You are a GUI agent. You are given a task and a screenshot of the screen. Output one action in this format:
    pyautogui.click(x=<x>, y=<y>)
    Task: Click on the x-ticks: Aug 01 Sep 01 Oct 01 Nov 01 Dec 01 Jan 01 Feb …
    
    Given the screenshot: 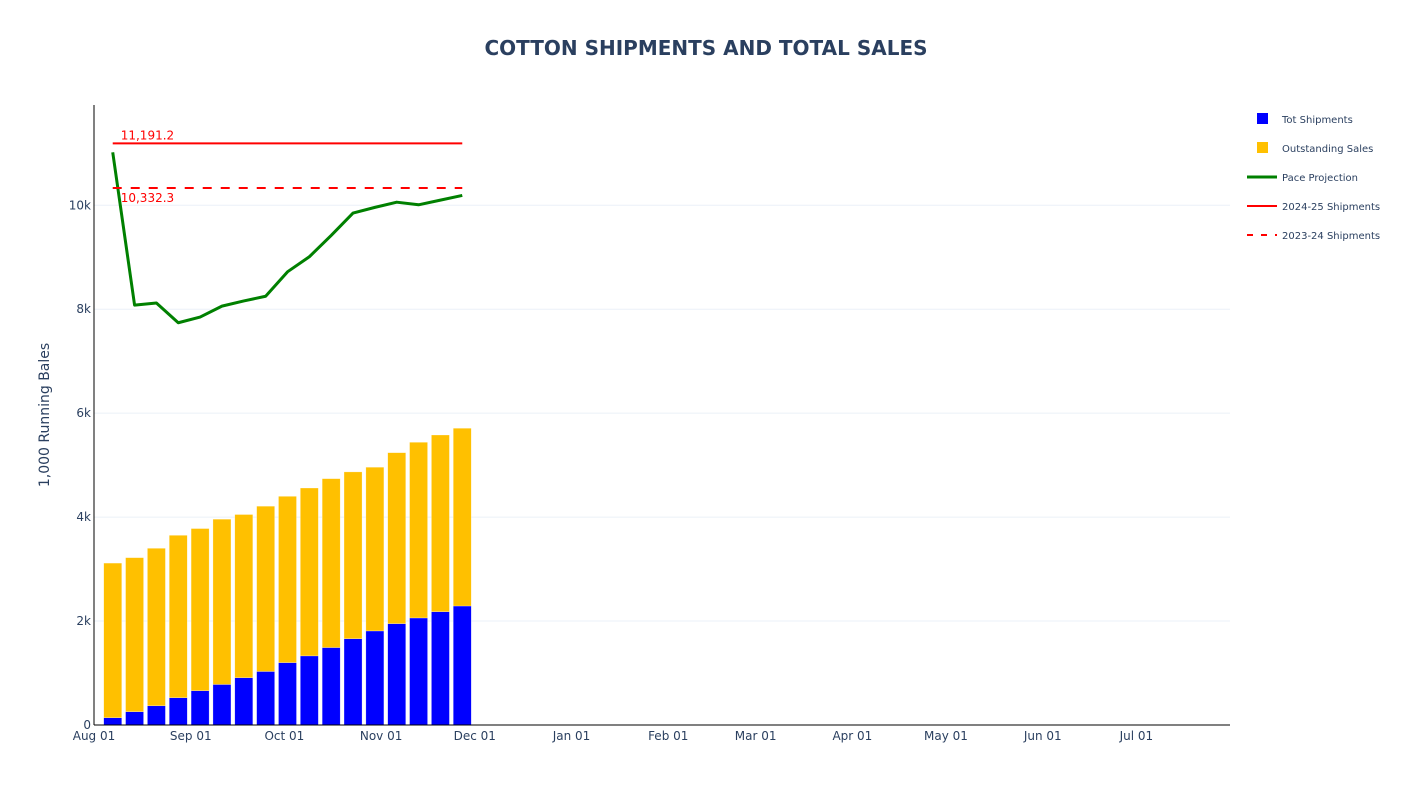 What is the action you would take?
    pyautogui.click(x=613, y=736)
    